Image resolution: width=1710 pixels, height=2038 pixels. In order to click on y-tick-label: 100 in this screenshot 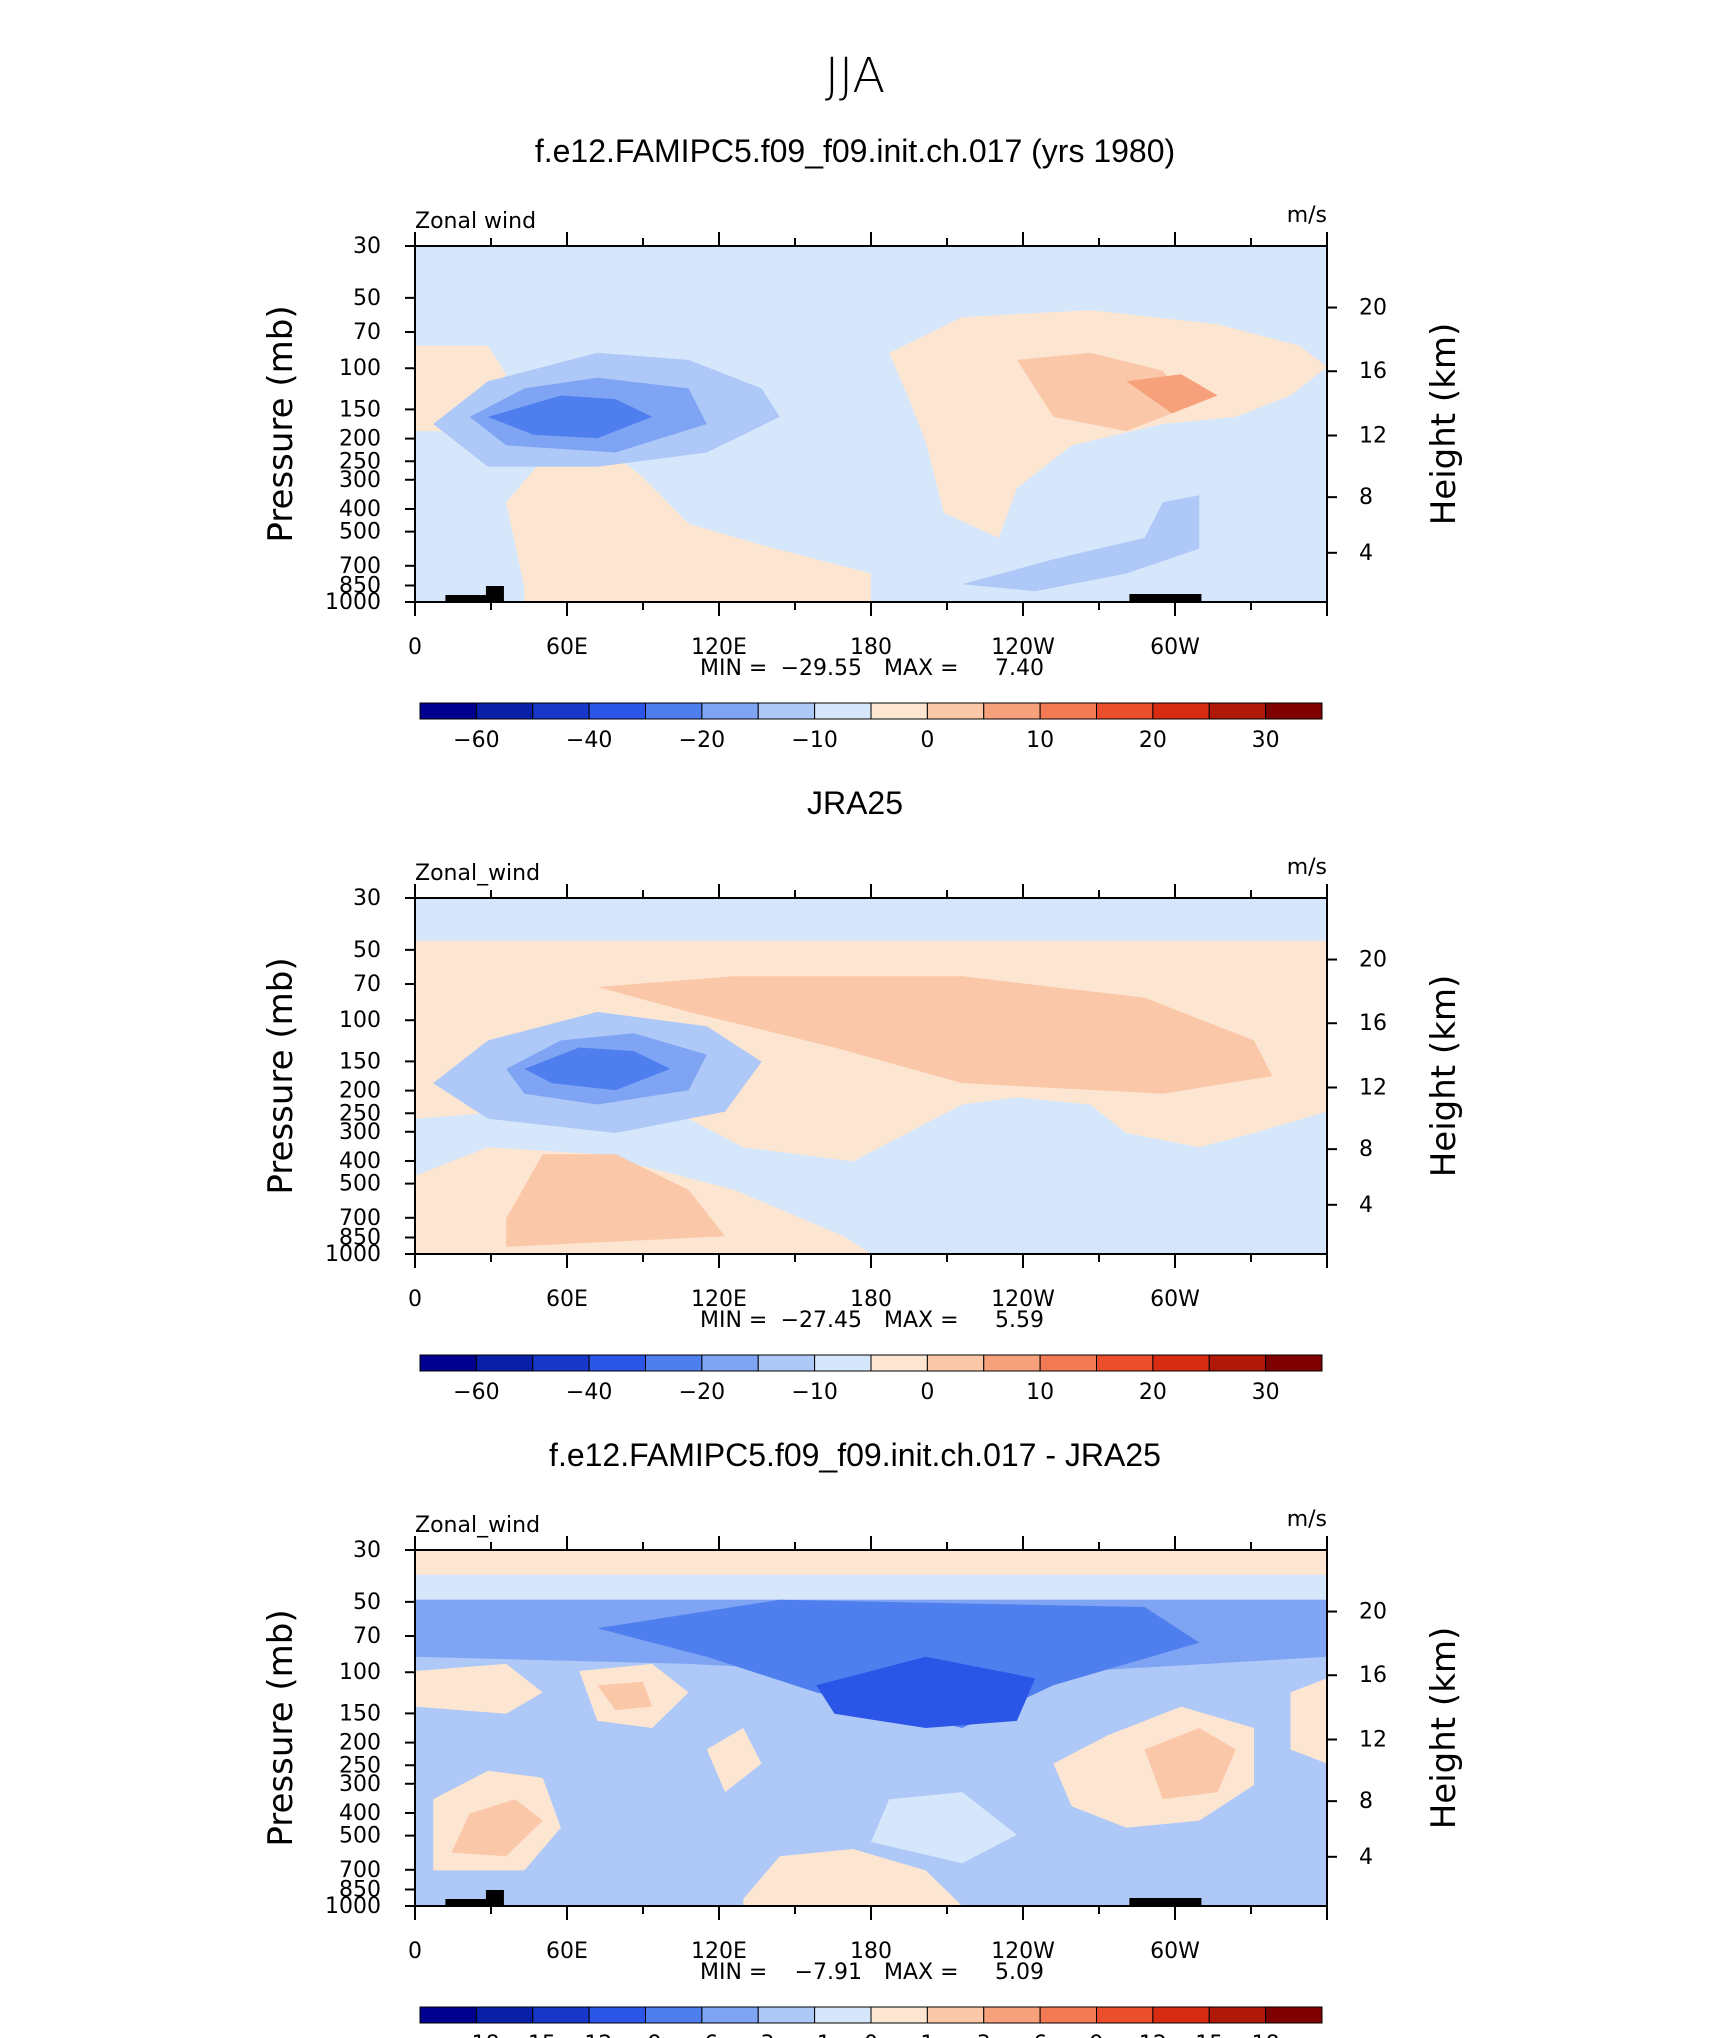, I will do `click(360, 368)`.